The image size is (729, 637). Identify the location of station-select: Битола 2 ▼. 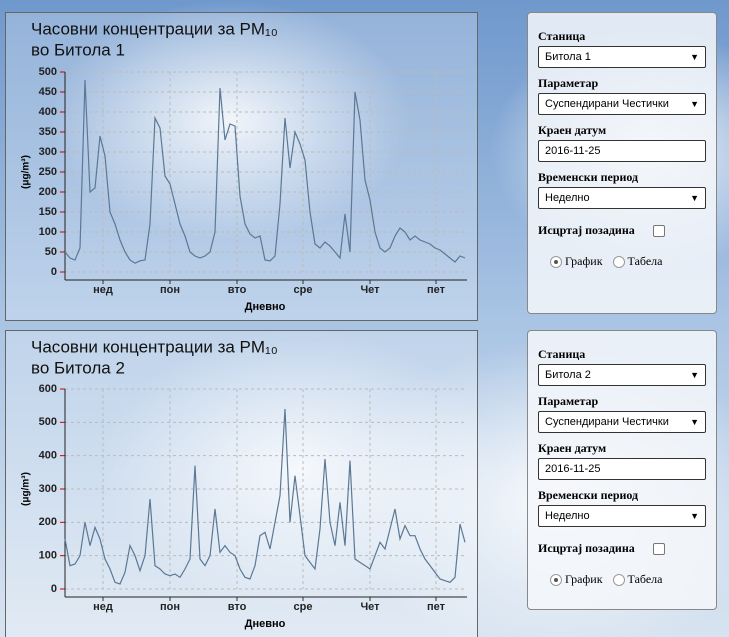
(622, 375).